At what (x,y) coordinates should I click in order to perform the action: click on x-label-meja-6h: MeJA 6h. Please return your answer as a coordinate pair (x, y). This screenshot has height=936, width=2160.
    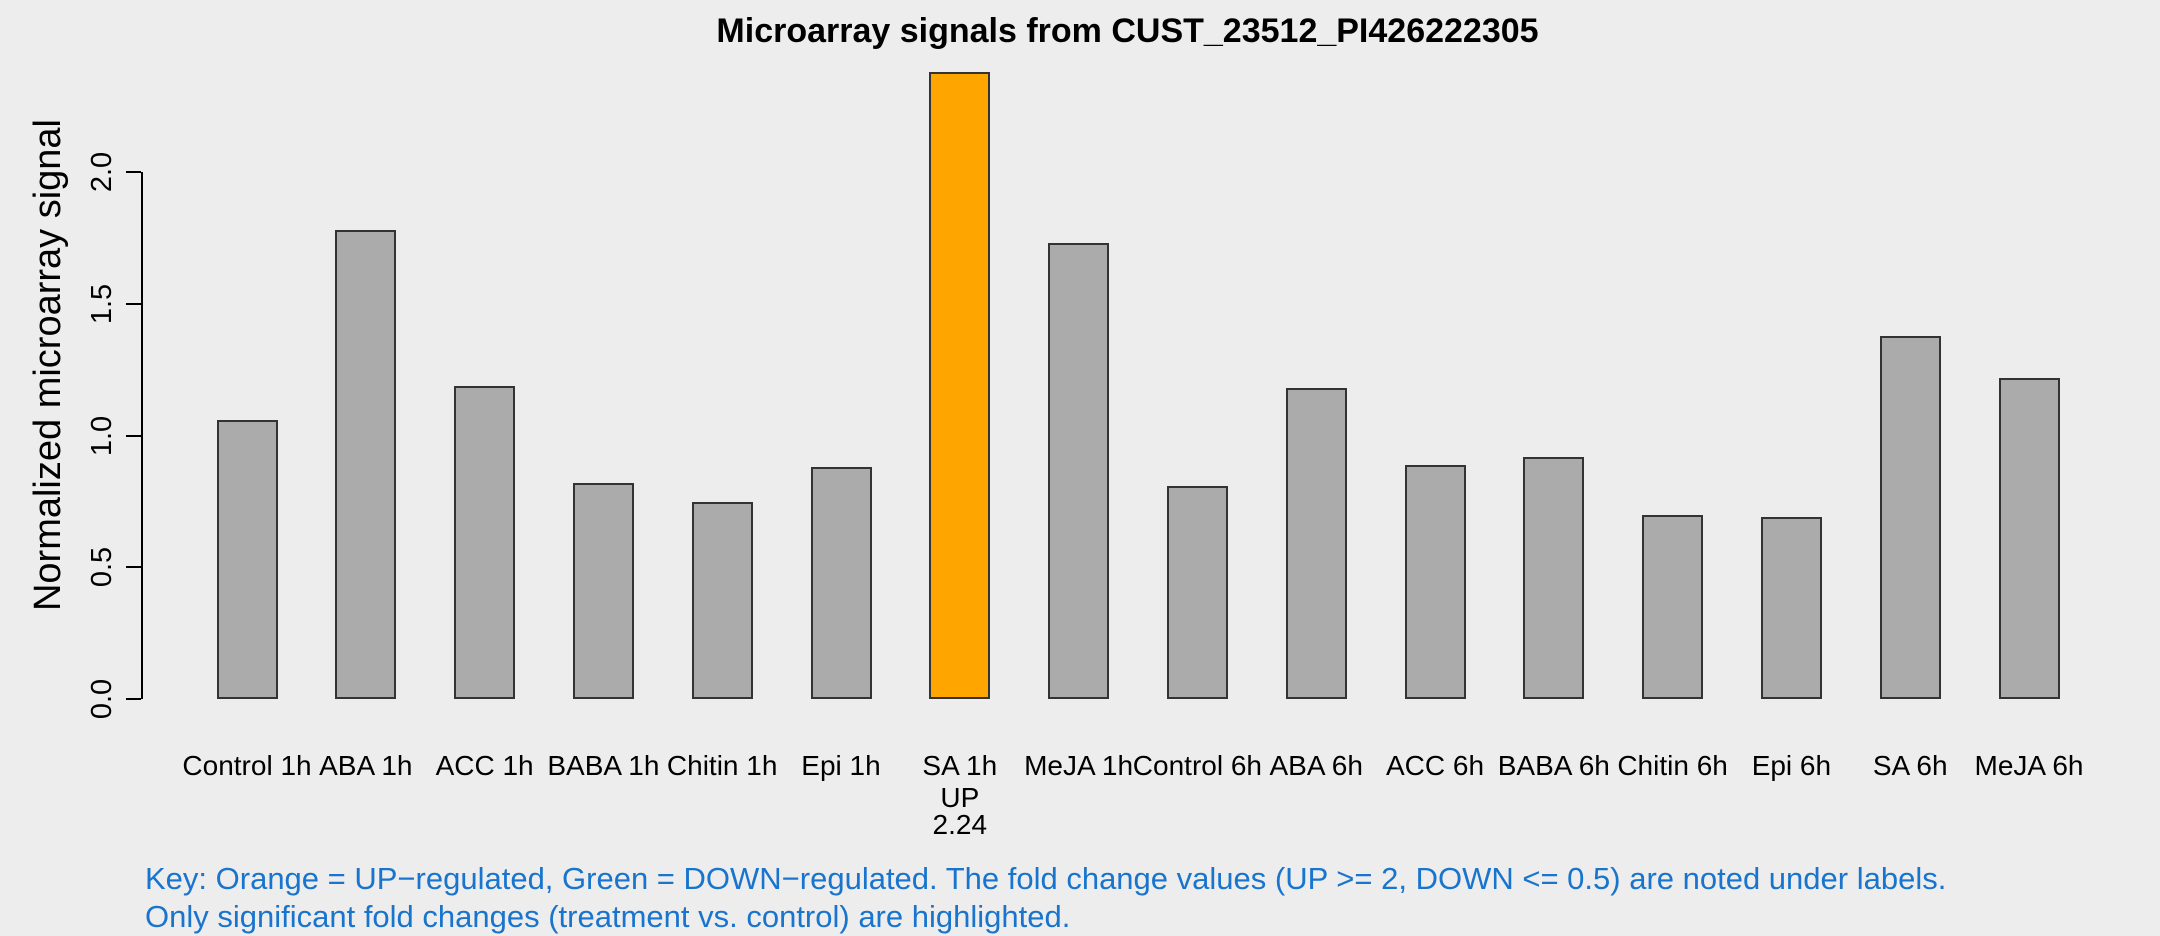
    Looking at the image, I should click on (2029, 765).